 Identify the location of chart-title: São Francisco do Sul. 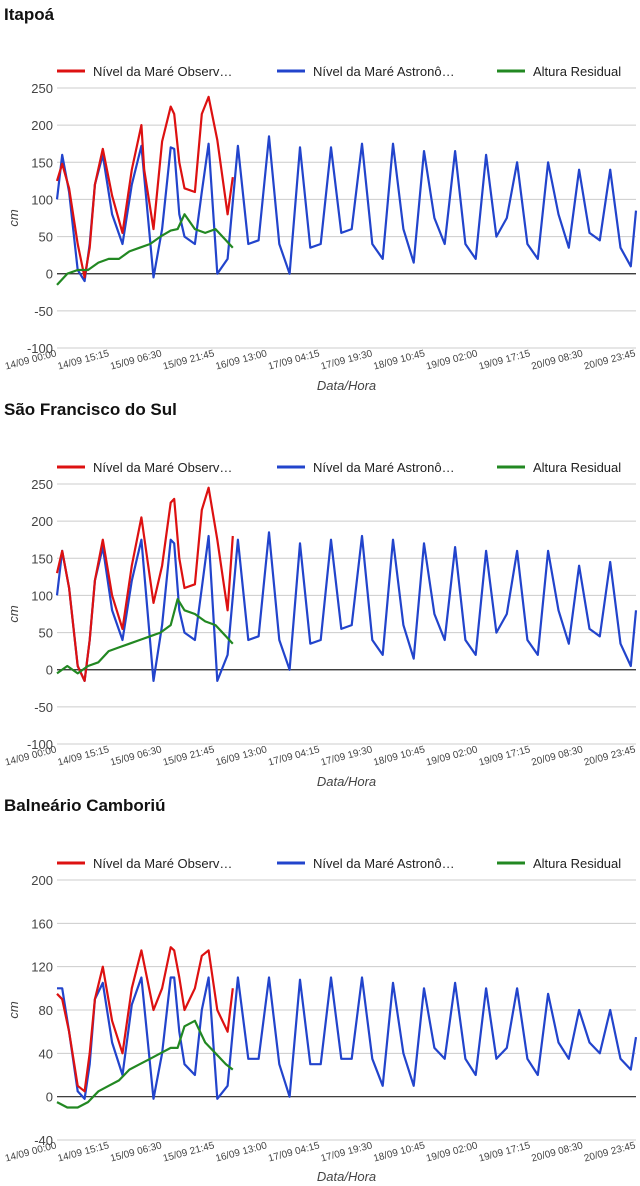
(90, 409).